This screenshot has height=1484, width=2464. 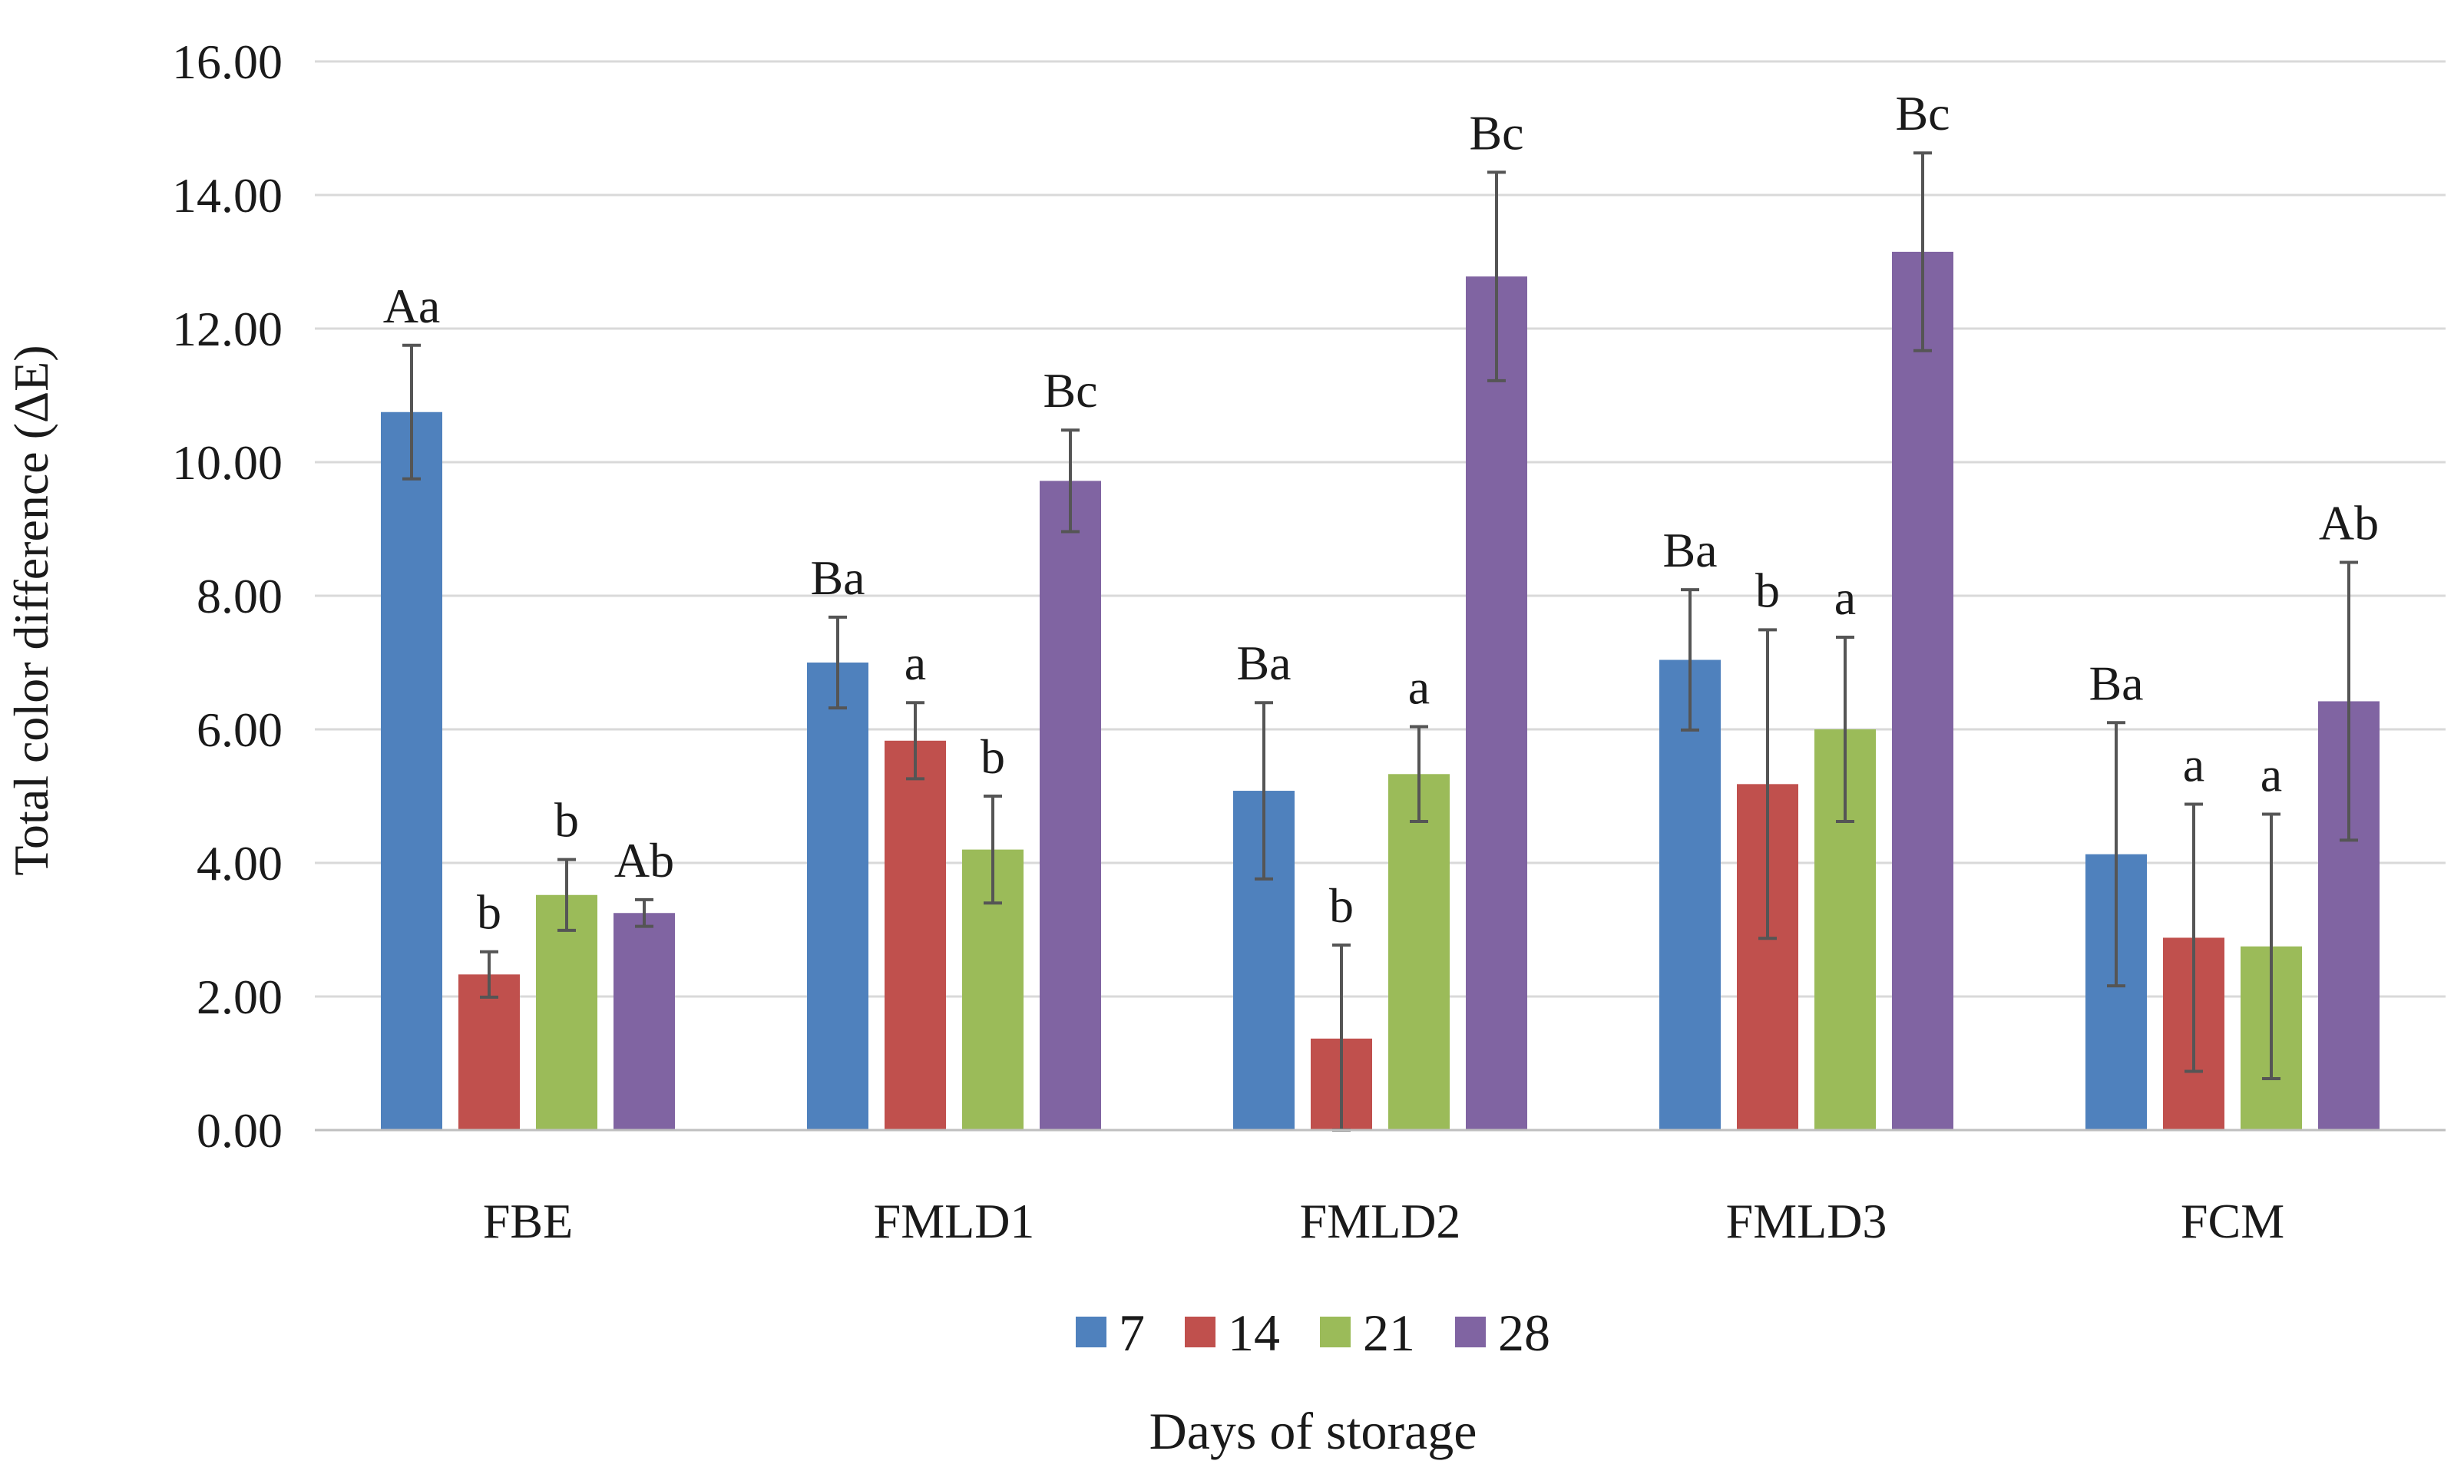 I want to click on legend-label: 7, so click(x=1132, y=1333).